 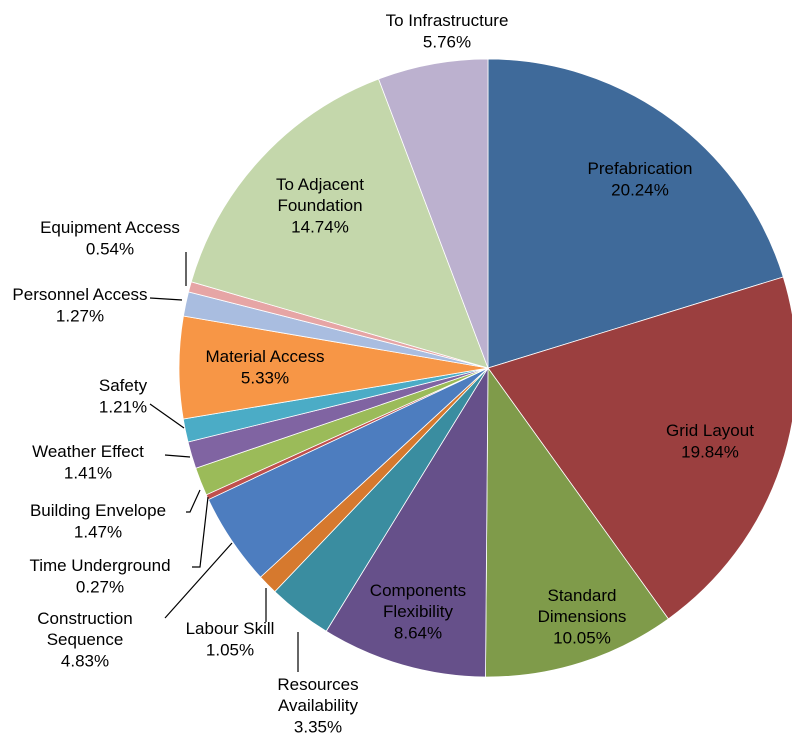 I want to click on value-label: 14.74%, so click(x=320, y=226).